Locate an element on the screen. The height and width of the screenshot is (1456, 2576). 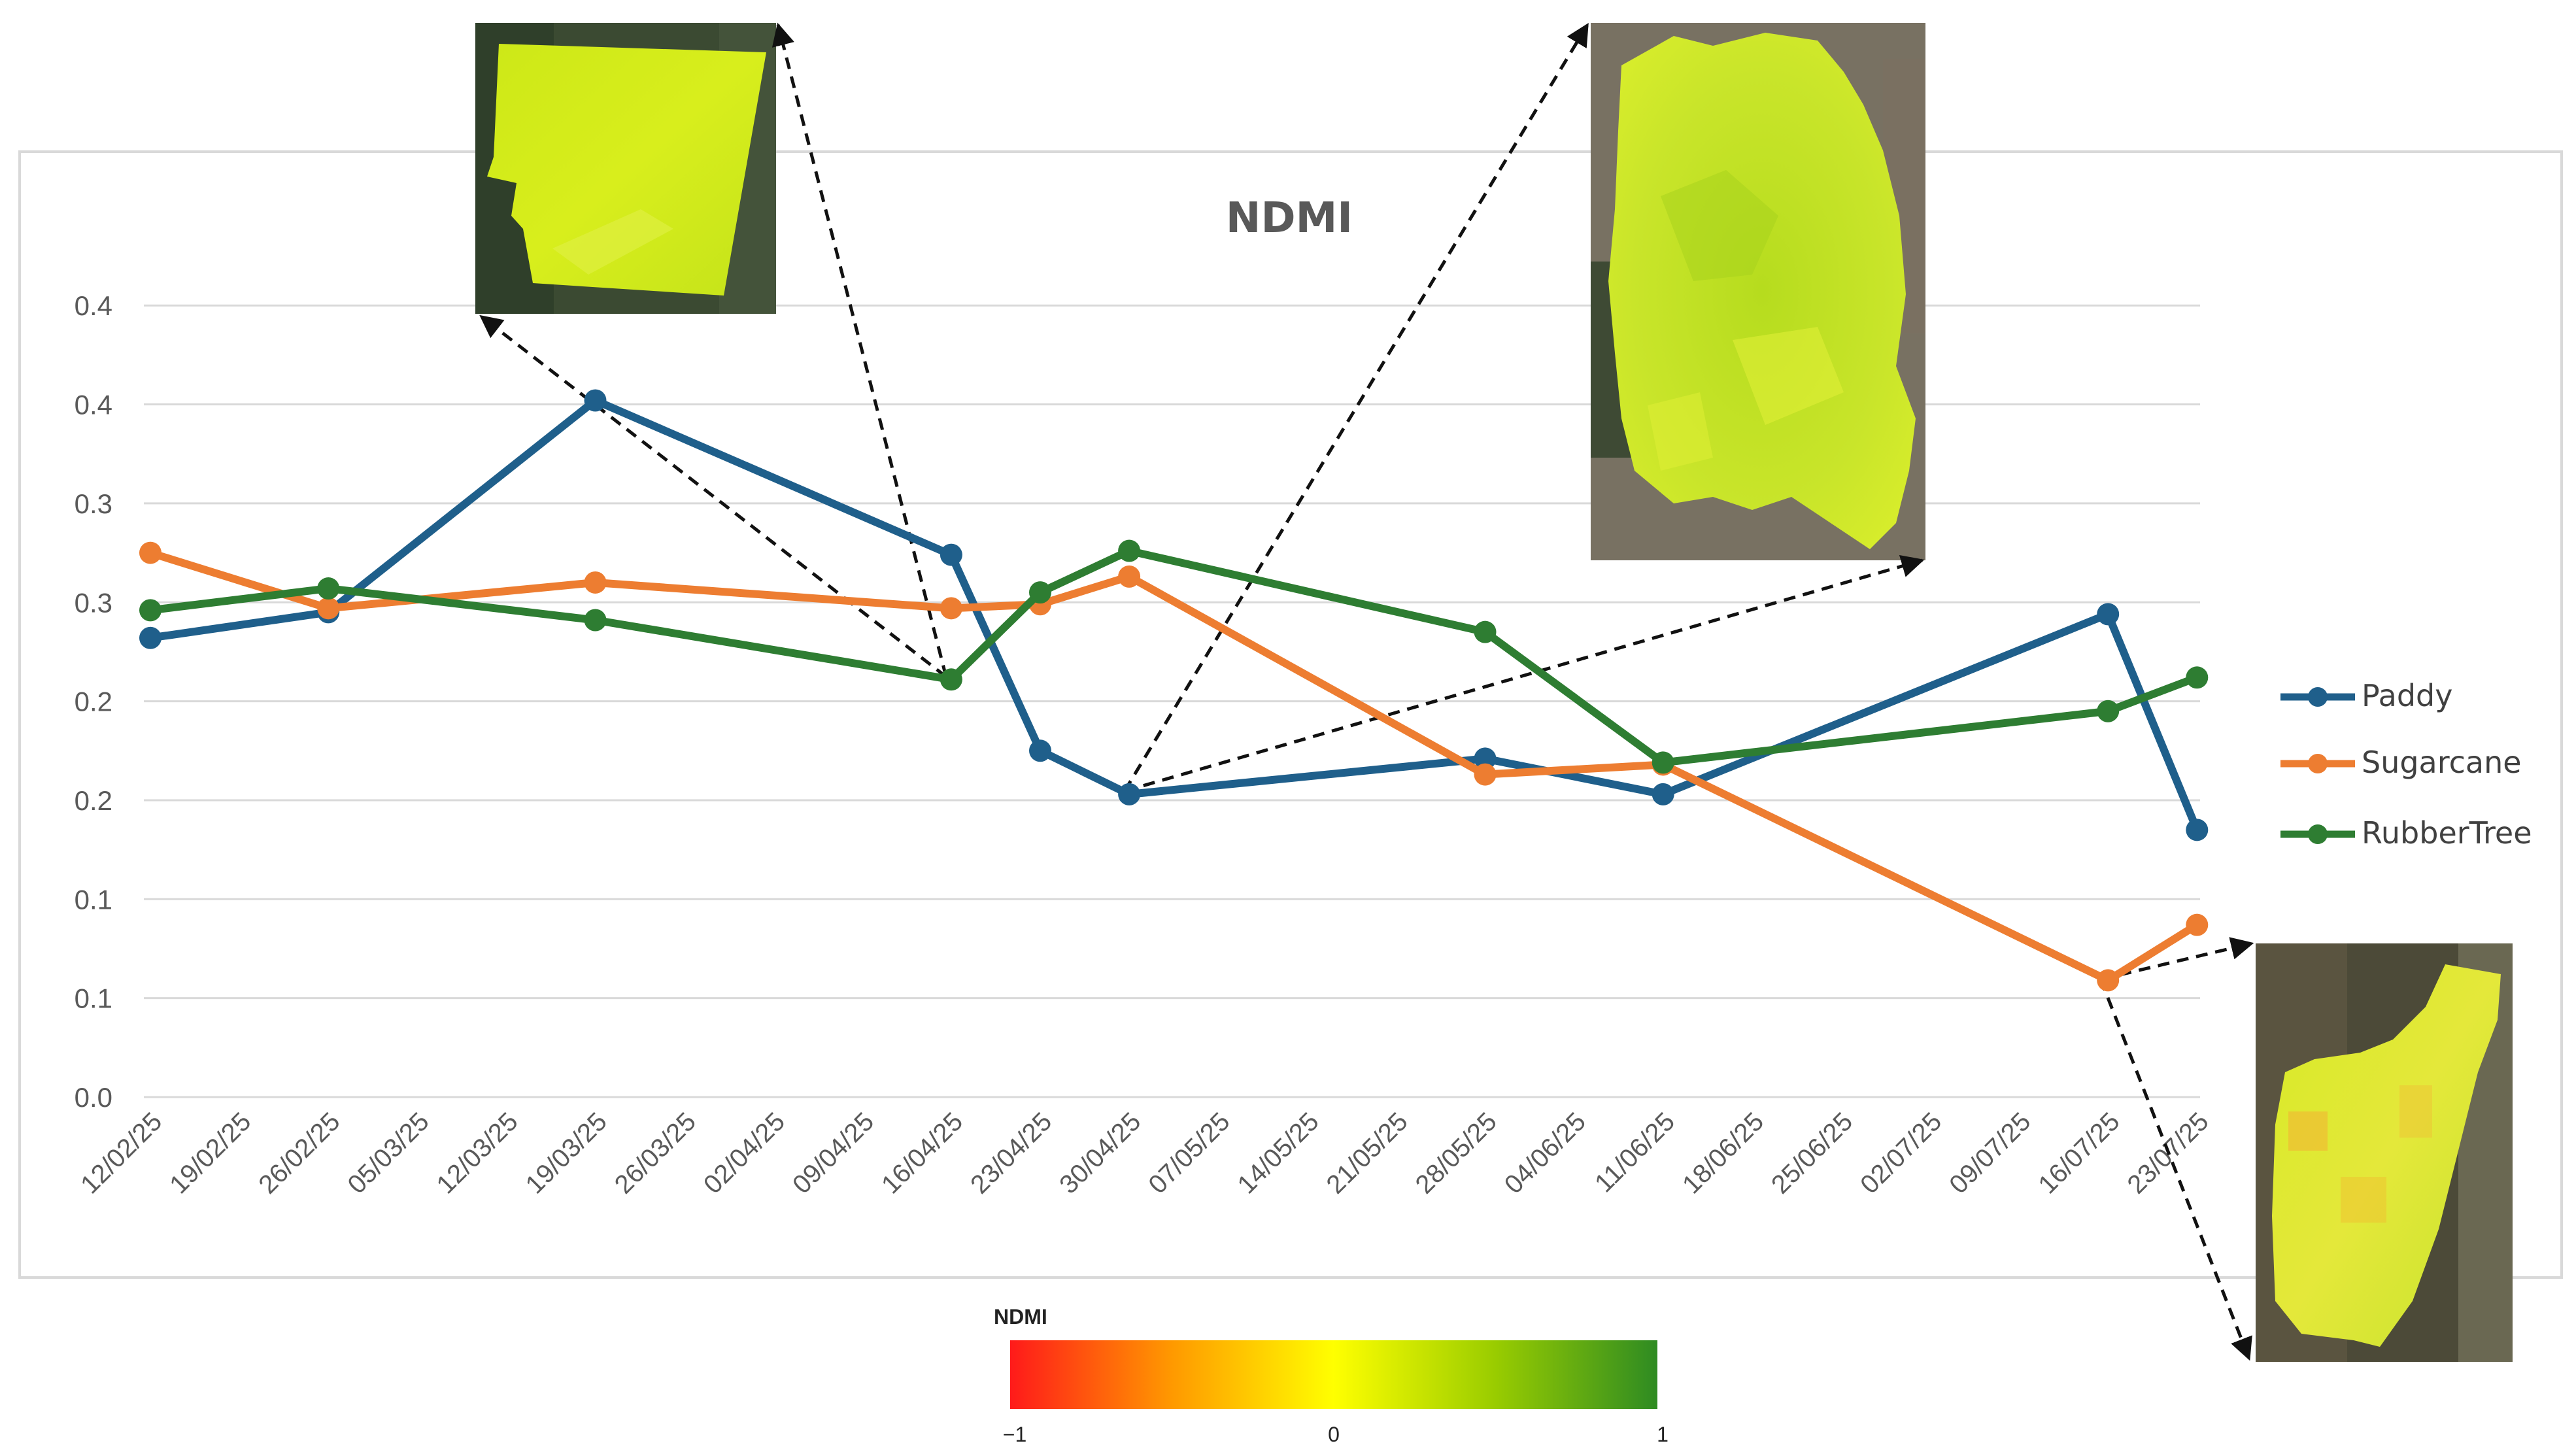
colorbar-mid-label: 0 is located at coordinates (1334, 1434).